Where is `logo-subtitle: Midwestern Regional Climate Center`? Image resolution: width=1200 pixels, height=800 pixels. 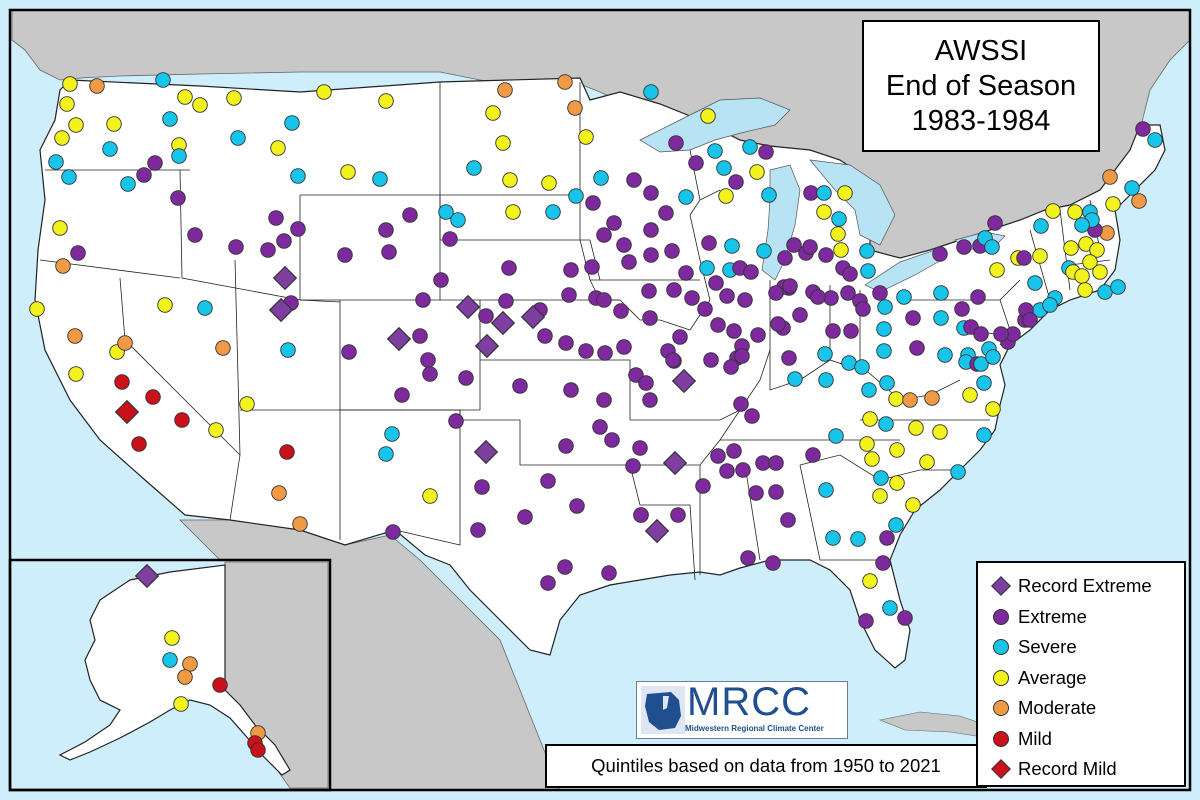
logo-subtitle: Midwestern Regional Climate Center is located at coordinates (754, 728).